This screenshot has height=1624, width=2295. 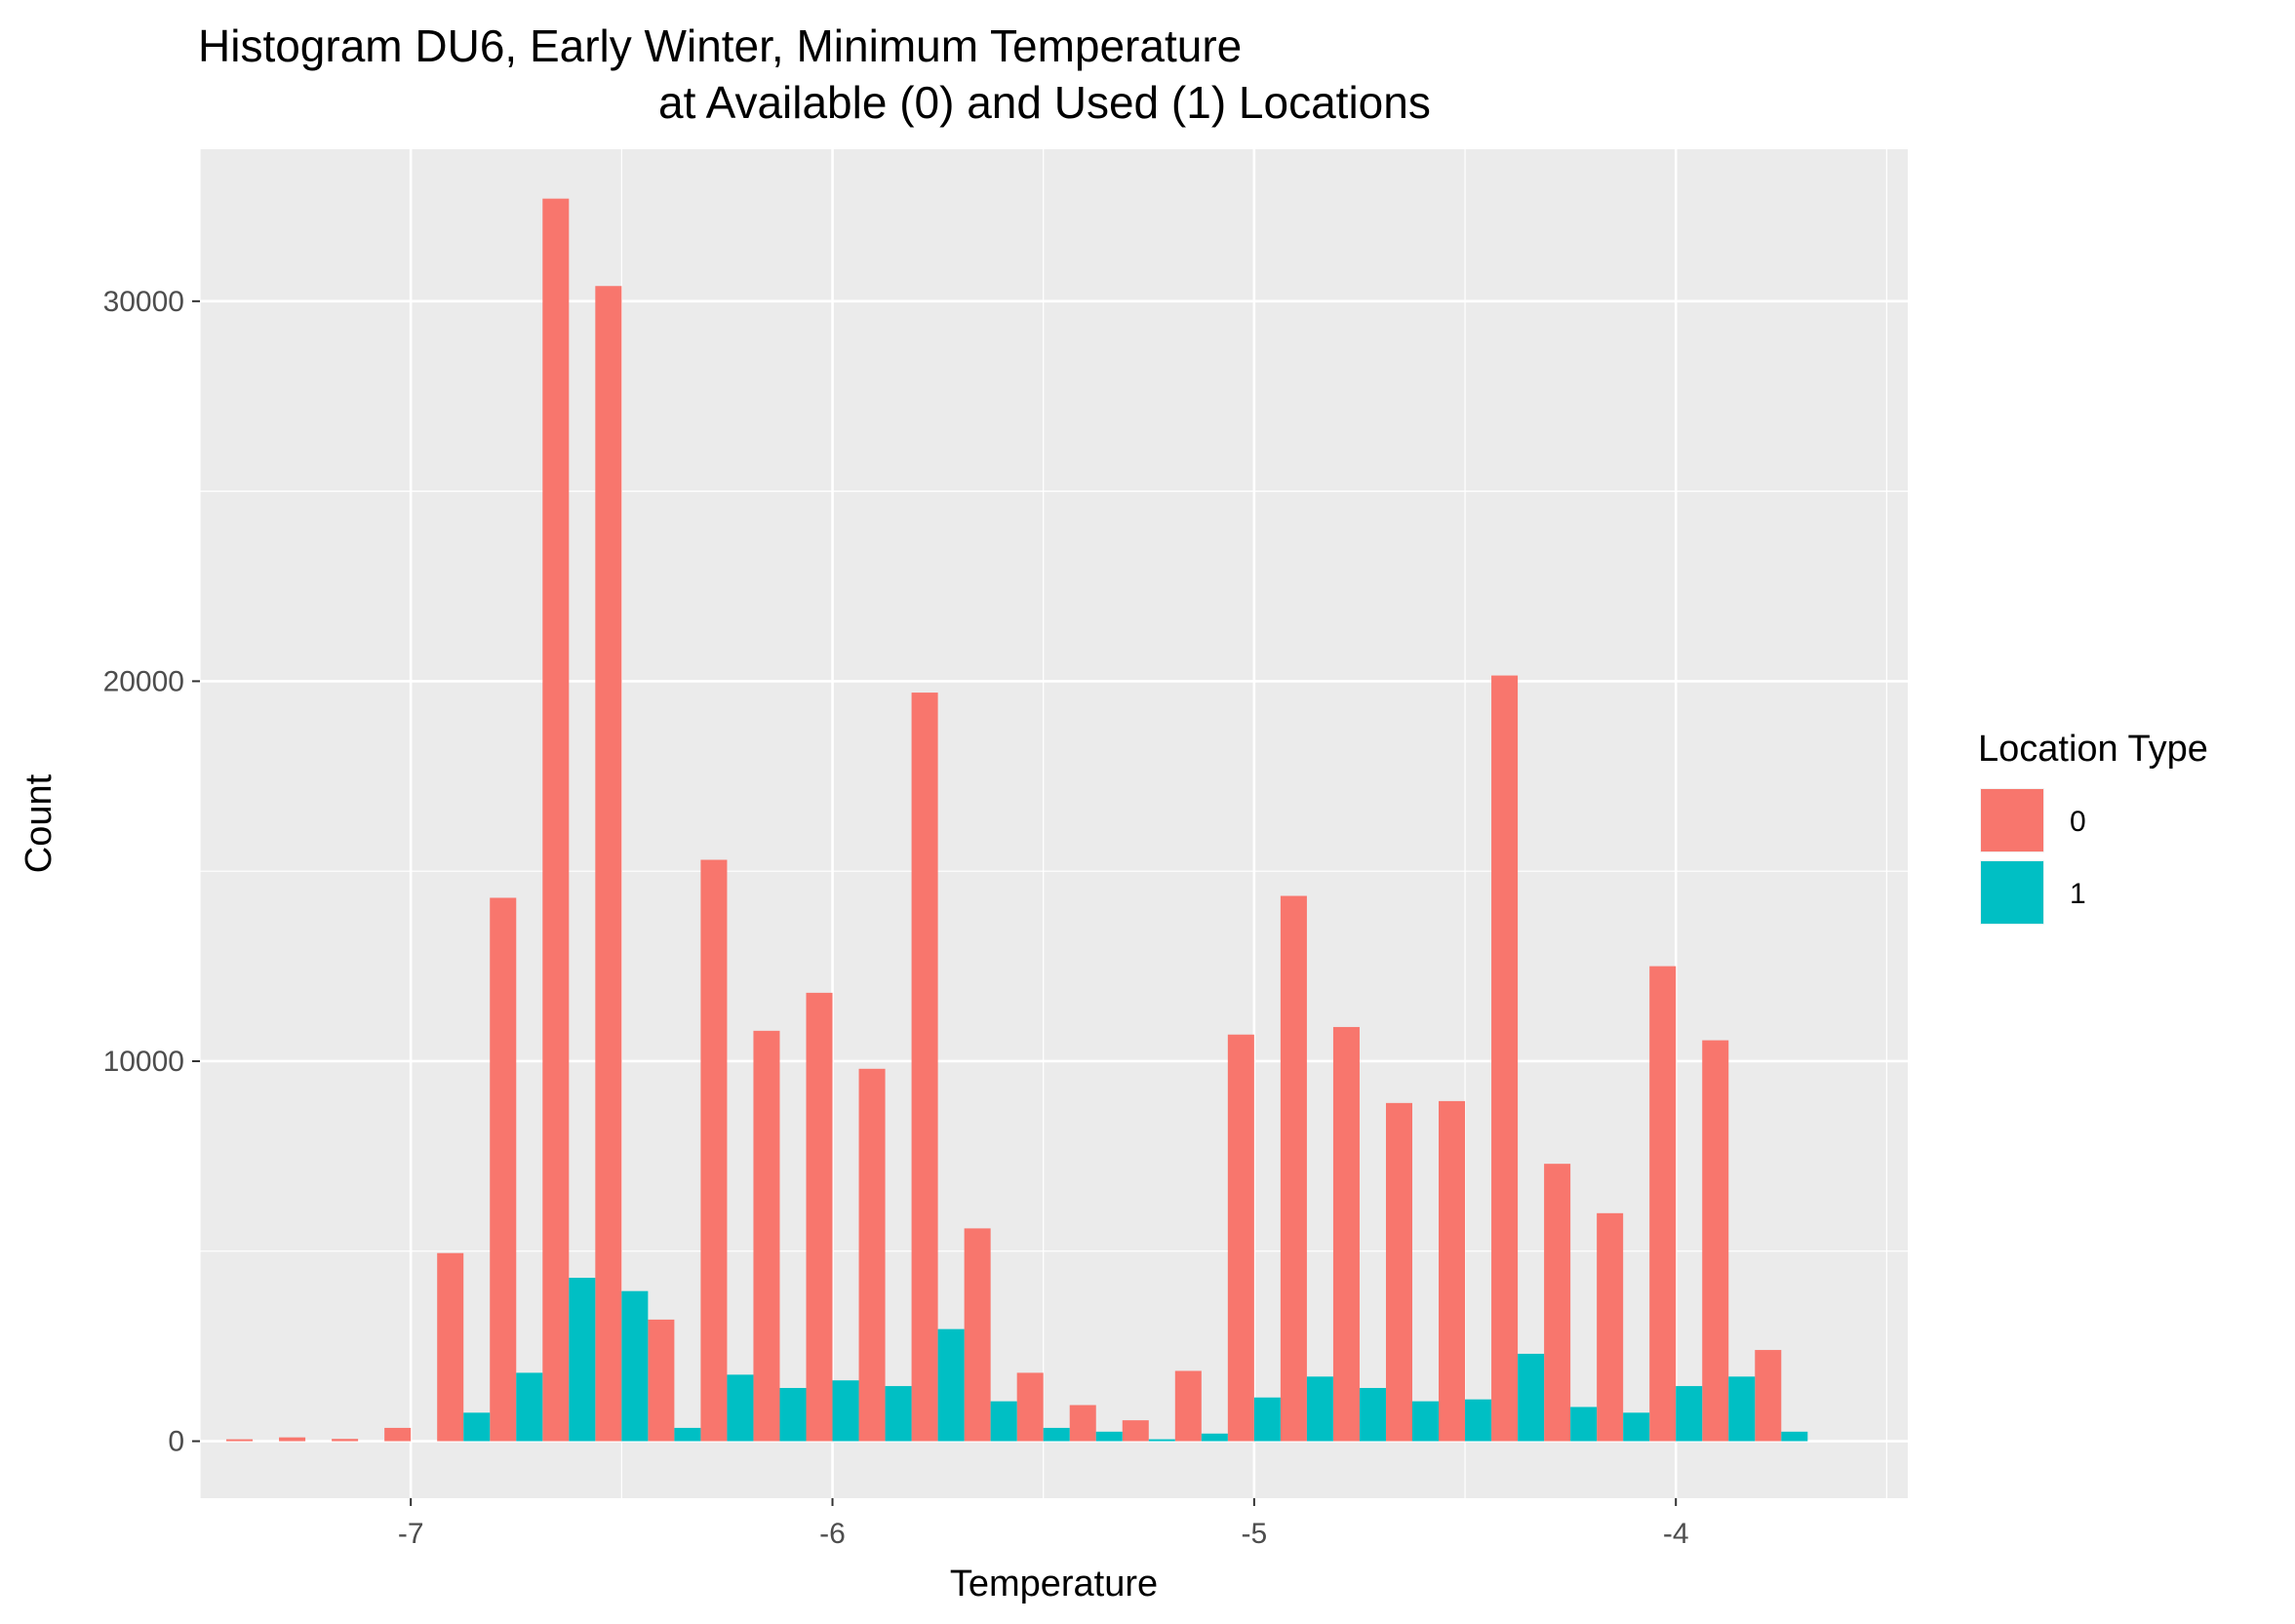 What do you see at coordinates (1676, 1534) in the screenshot?
I see `x-tick-label: -4` at bounding box center [1676, 1534].